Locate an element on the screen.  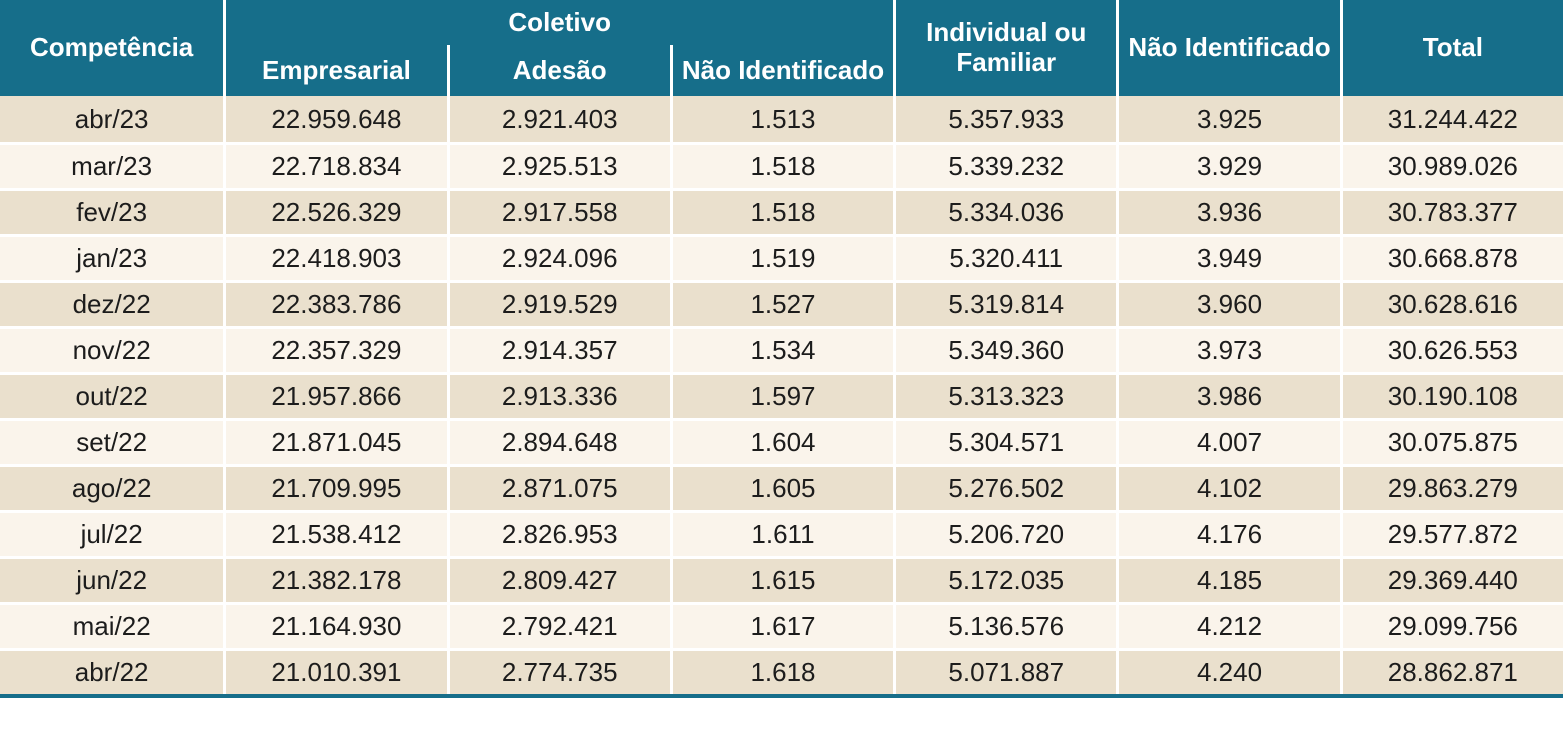
cell-empresarial: 21.164.930 is located at coordinates (335, 625).